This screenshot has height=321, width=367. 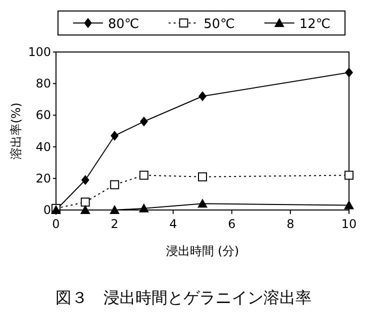 I want to click on y-tick-label: 40, so click(x=43, y=147).